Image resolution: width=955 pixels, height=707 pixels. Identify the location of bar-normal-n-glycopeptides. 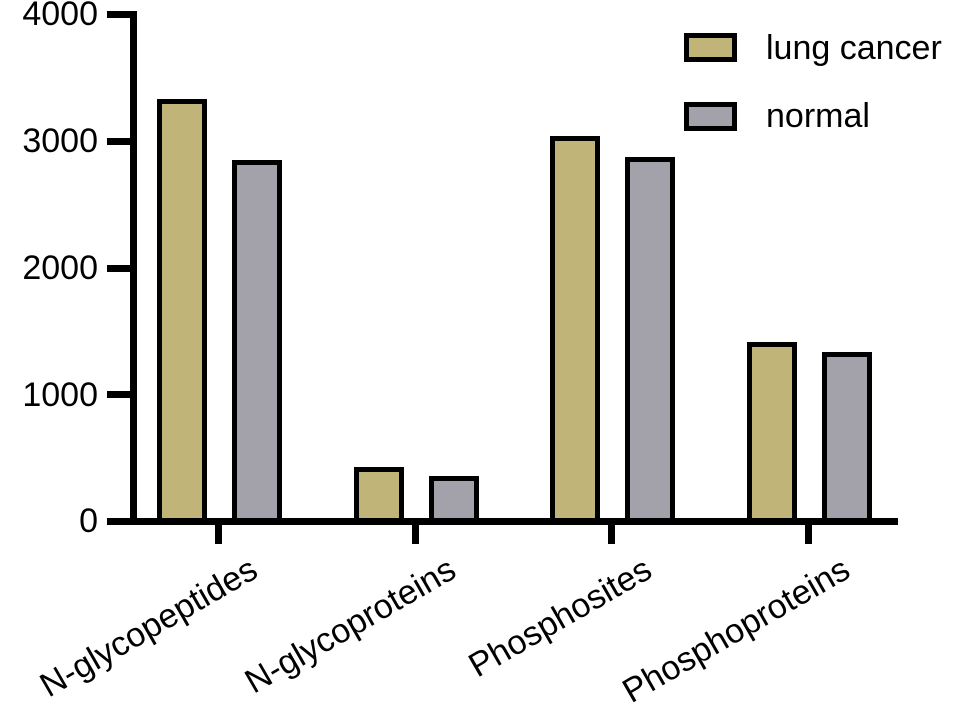
(257, 342).